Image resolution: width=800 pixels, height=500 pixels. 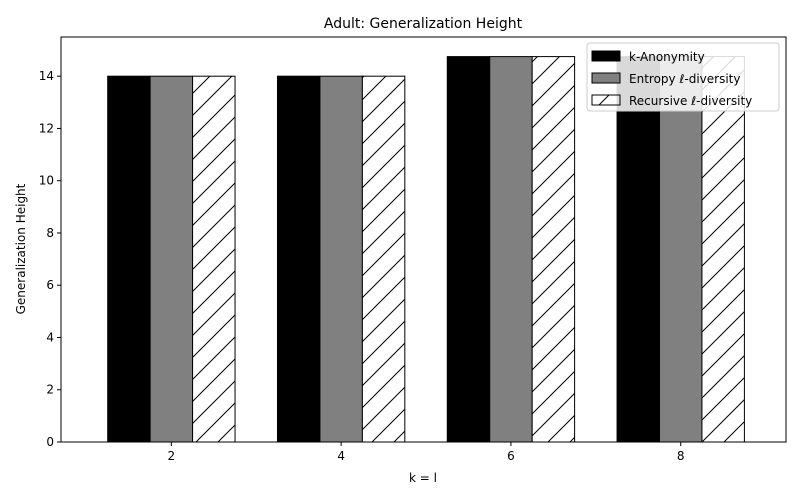 I want to click on legend-frame, so click(x=683, y=77).